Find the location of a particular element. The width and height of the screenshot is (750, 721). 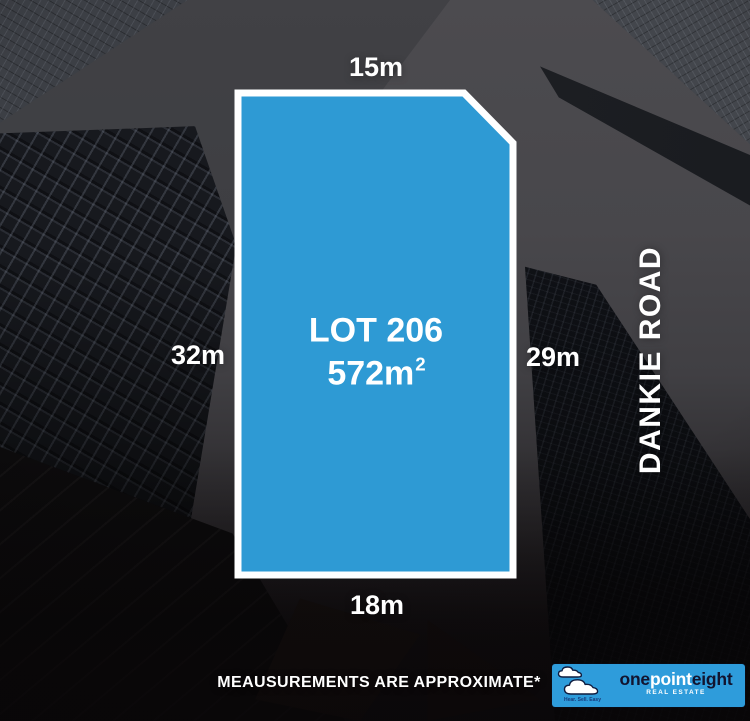

clouds-icon is located at coordinates (578, 680).